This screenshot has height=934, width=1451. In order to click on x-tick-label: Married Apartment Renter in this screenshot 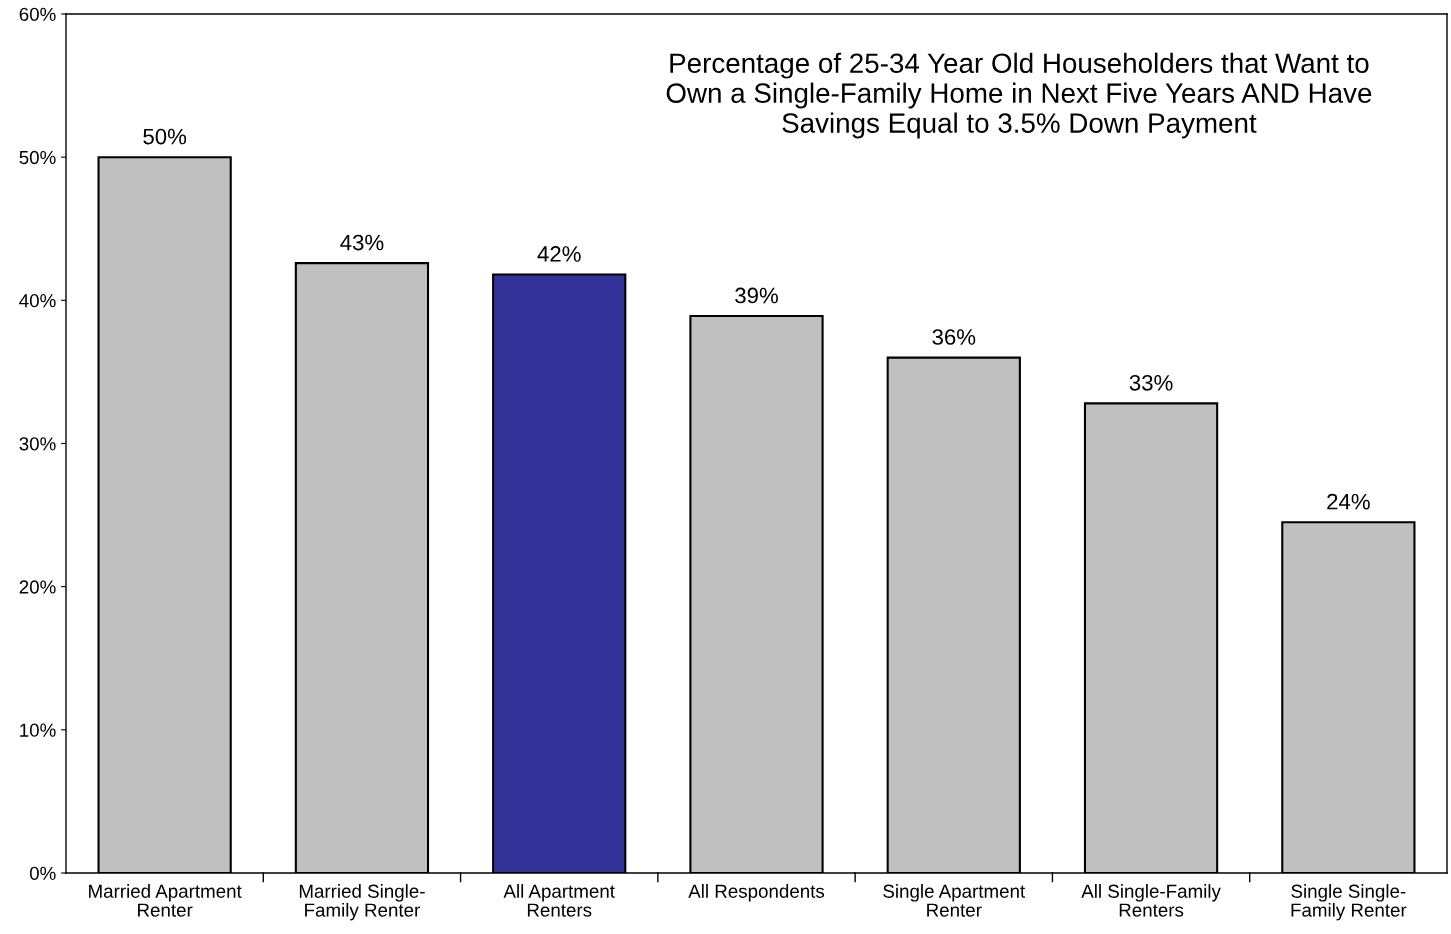, I will do `click(165, 900)`.